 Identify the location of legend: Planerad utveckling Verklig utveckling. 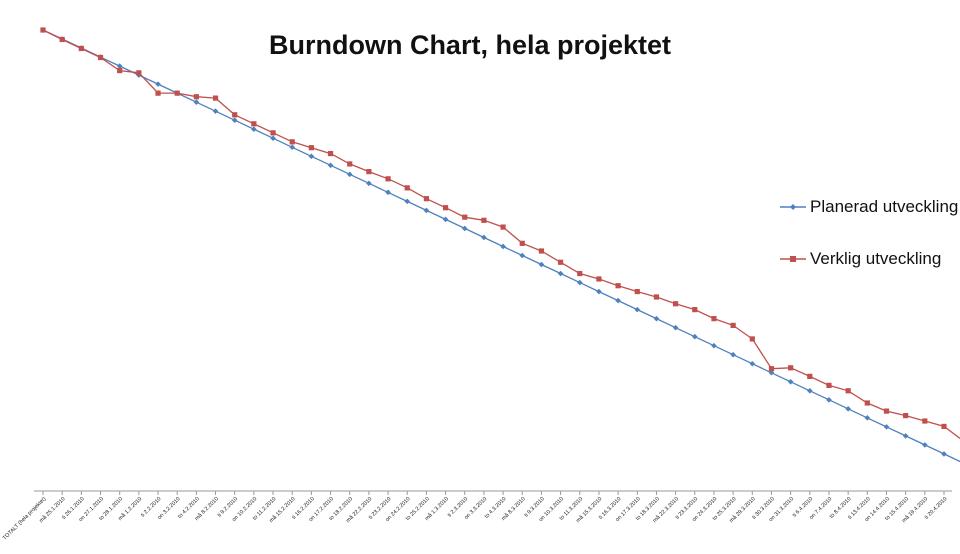
(869, 247).